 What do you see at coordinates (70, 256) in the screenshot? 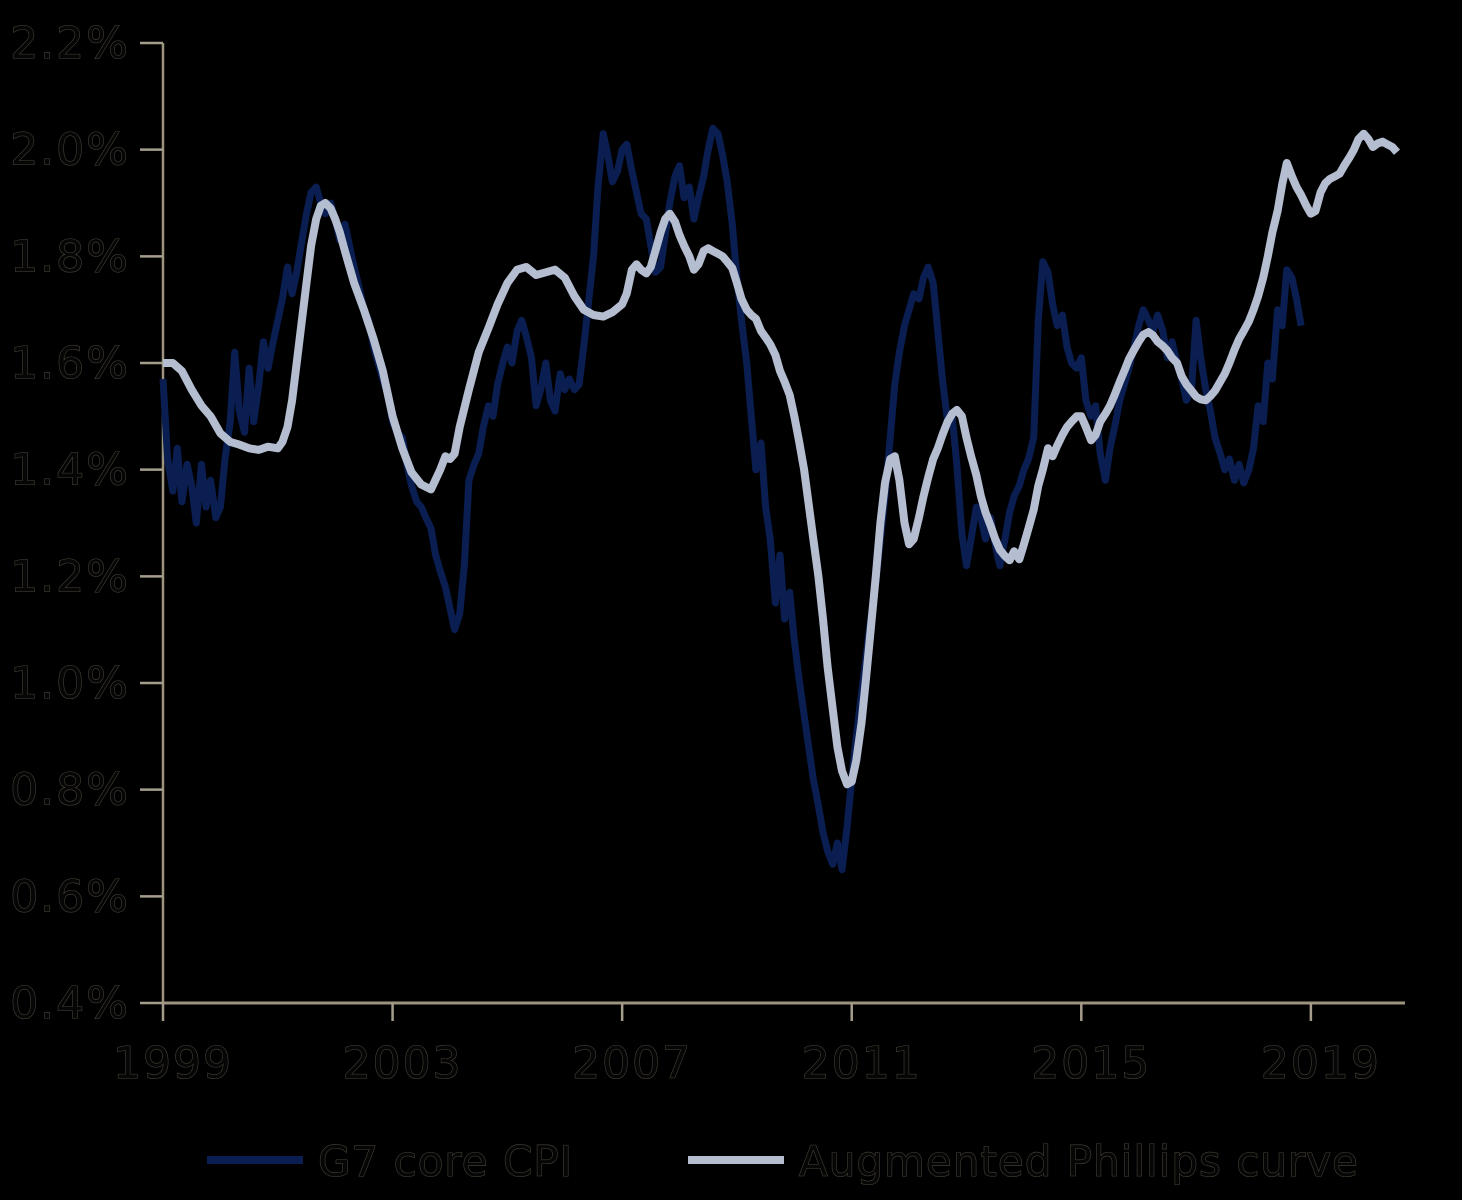
I see `y-tick-label: 1.8%` at bounding box center [70, 256].